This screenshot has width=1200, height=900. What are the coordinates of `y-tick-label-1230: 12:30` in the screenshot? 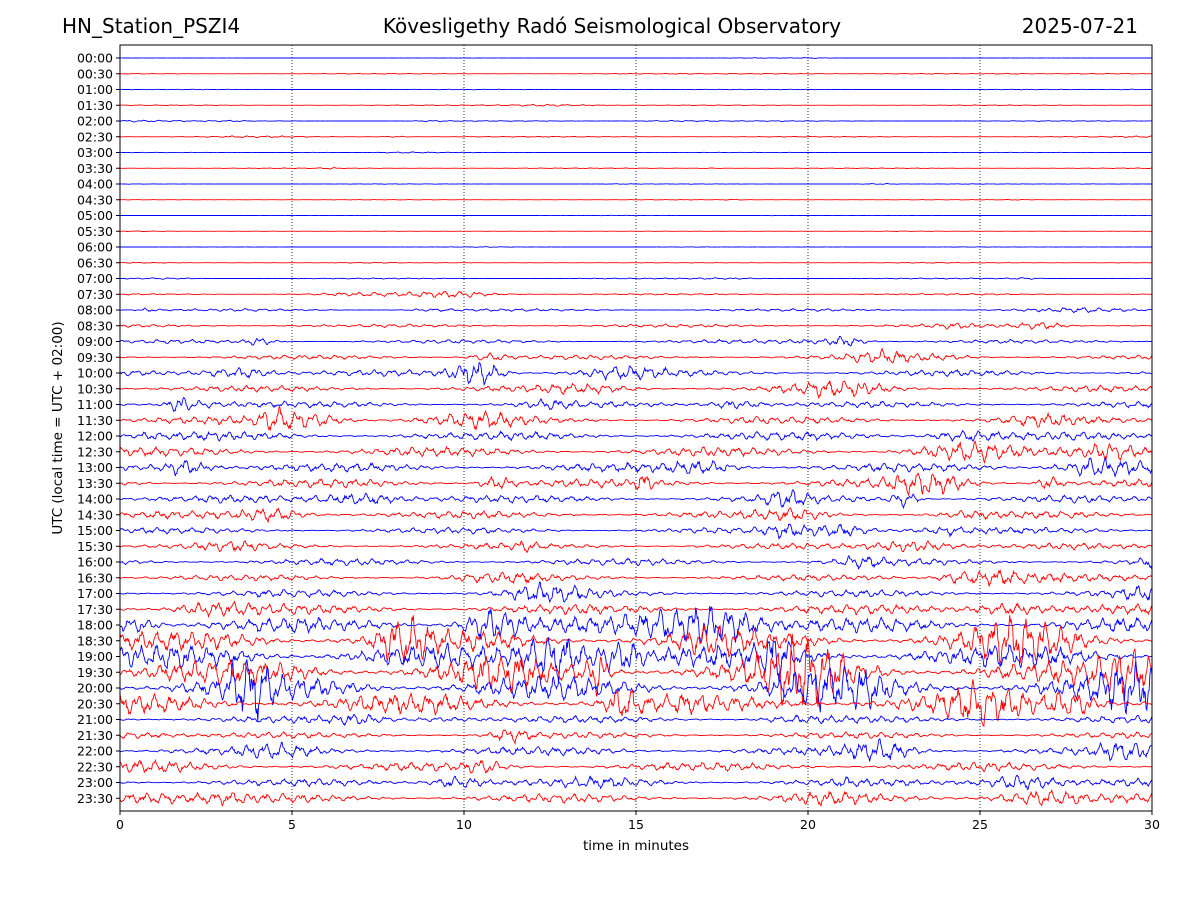 It's located at (95, 451).